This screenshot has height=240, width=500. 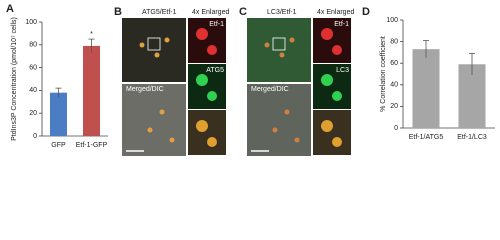 What do you see at coordinates (243, 12) in the screenshot?
I see `panel-label: C` at bounding box center [243, 12].